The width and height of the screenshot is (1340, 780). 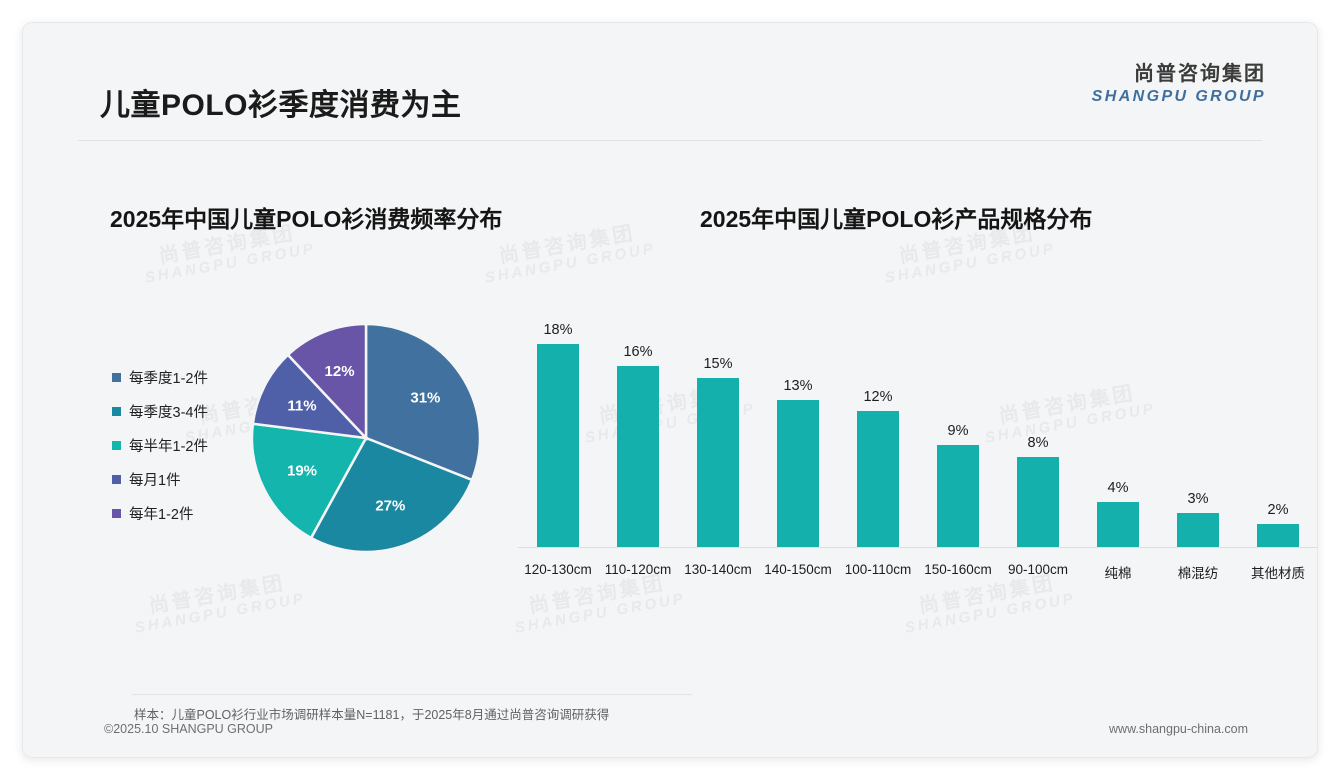 What do you see at coordinates (1178, 729) in the screenshot?
I see `footer-website: www.shangpu-china.com` at bounding box center [1178, 729].